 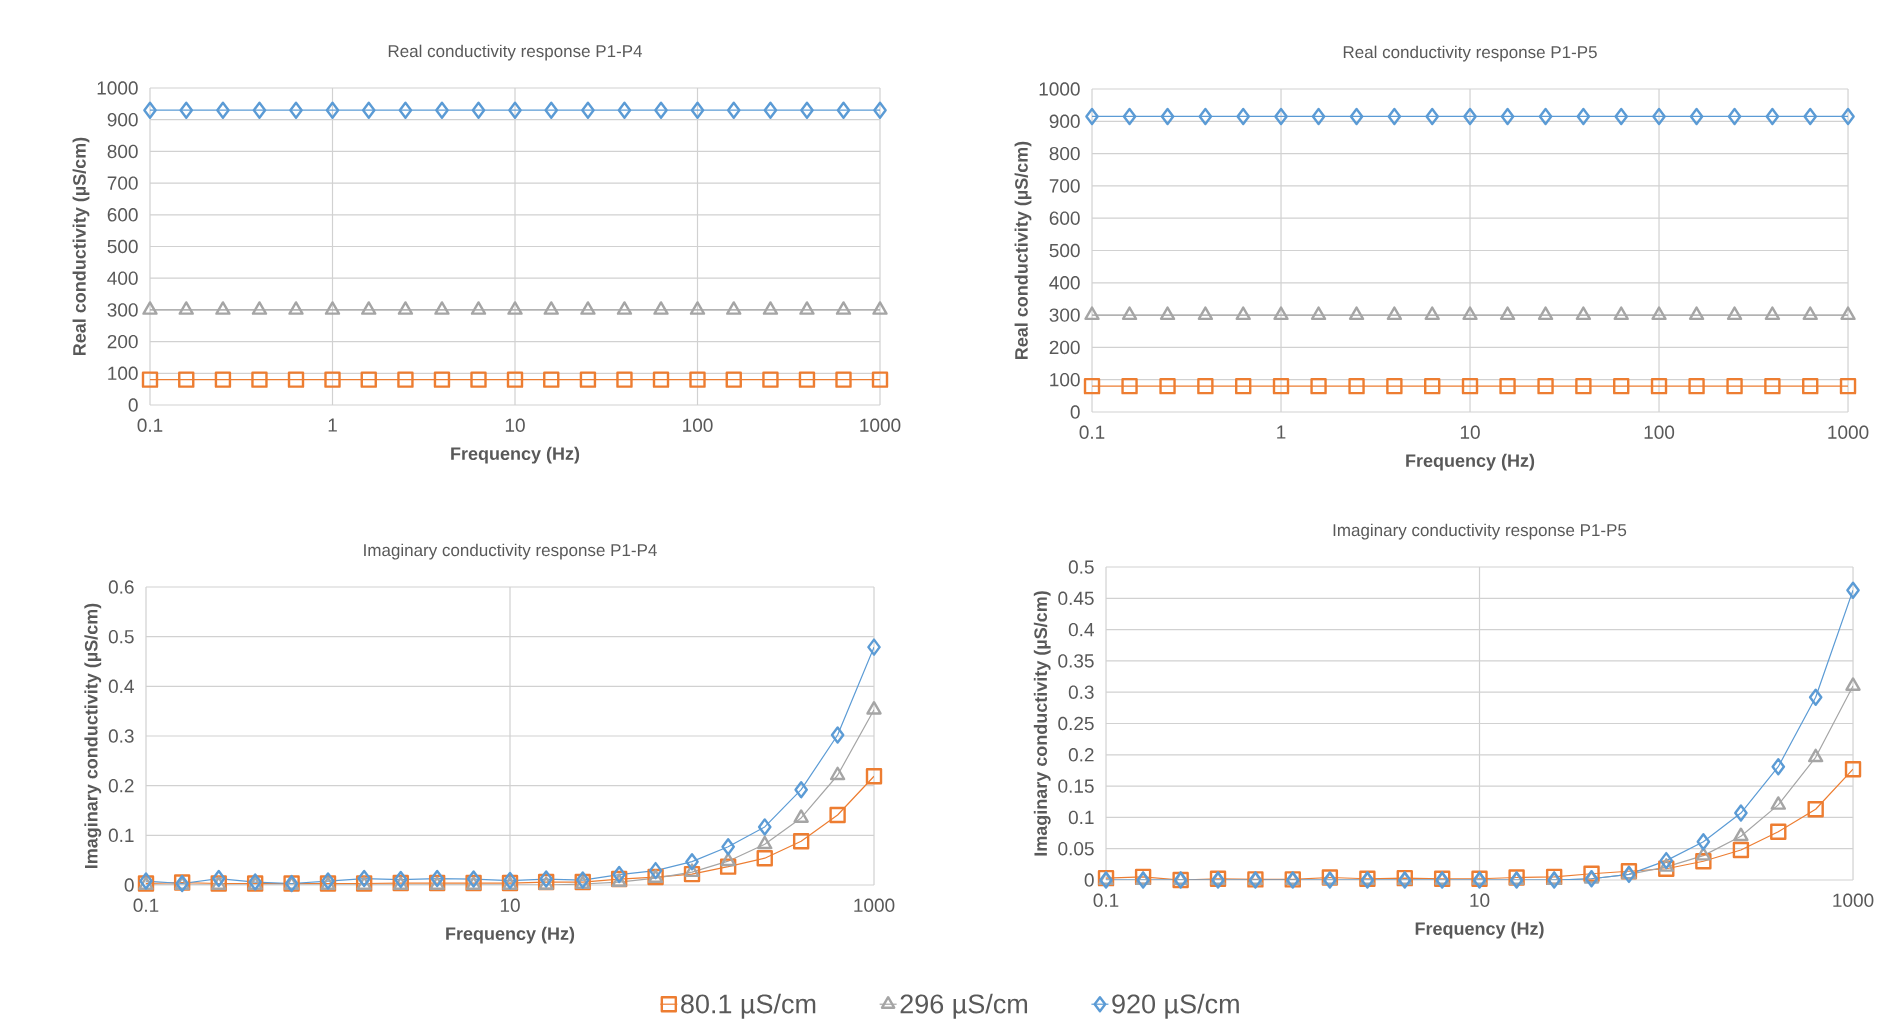 What do you see at coordinates (1470, 432) in the screenshot?
I see `x-tick-label: 10` at bounding box center [1470, 432].